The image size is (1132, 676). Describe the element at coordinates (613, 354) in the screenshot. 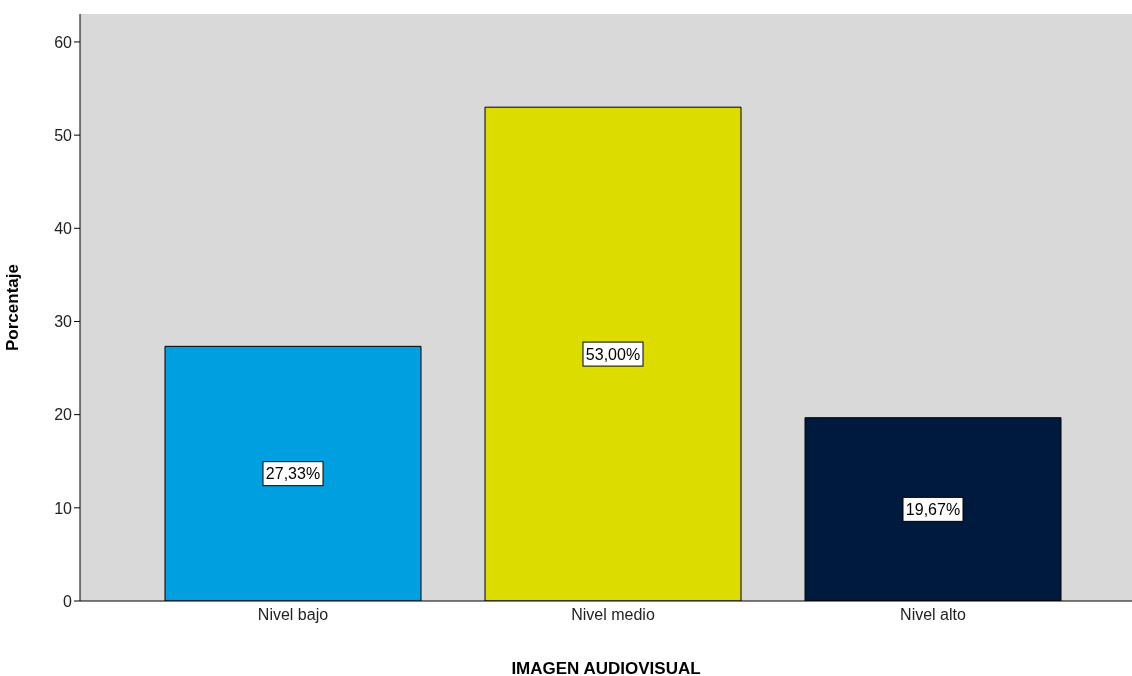

I see `data-label: 53,00%` at that location.